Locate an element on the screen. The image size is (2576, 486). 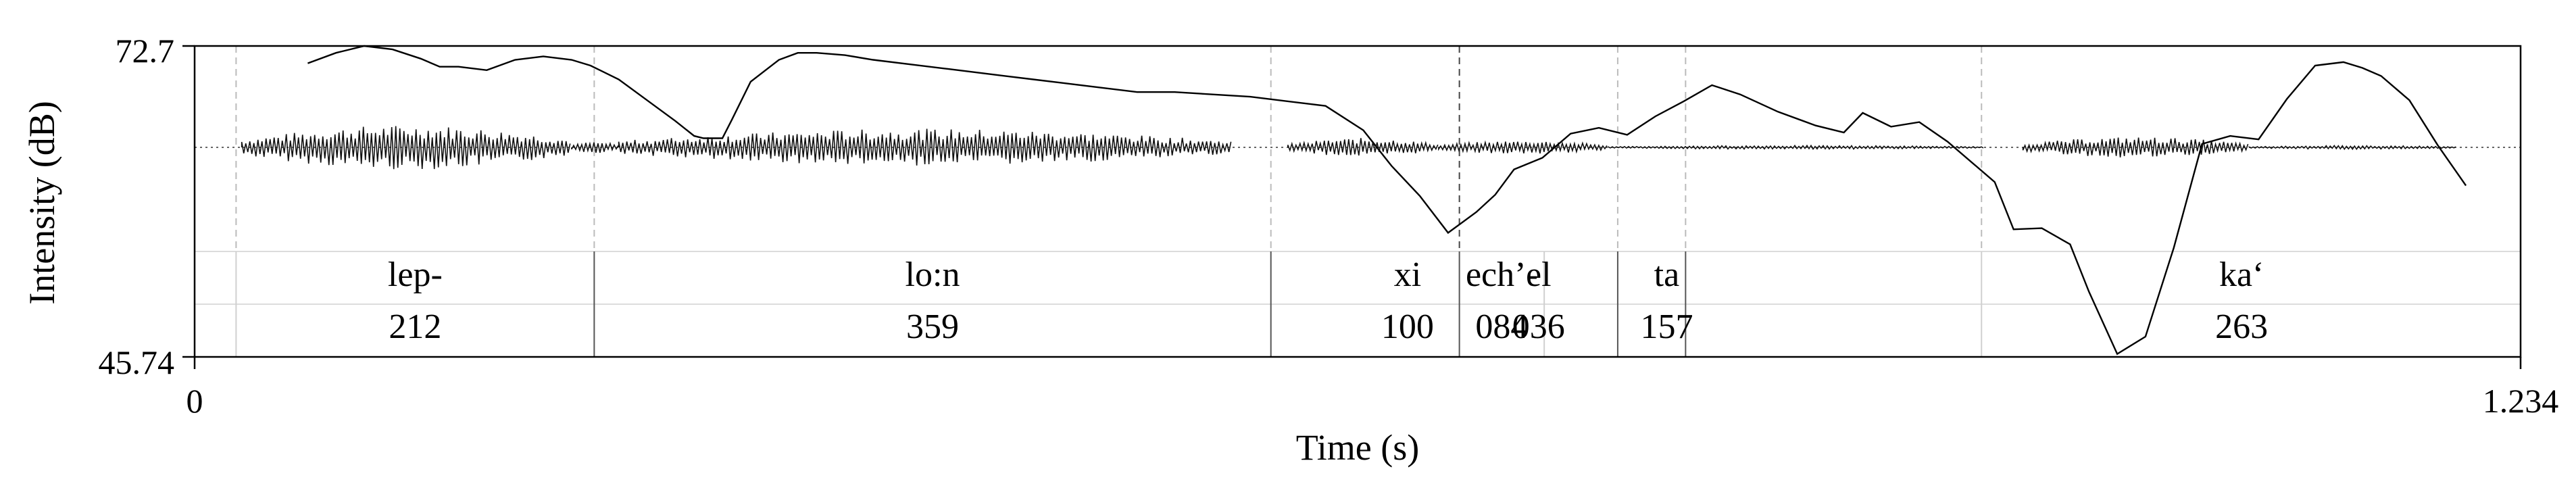
segment-label-0: lep- is located at coordinates (416, 275).